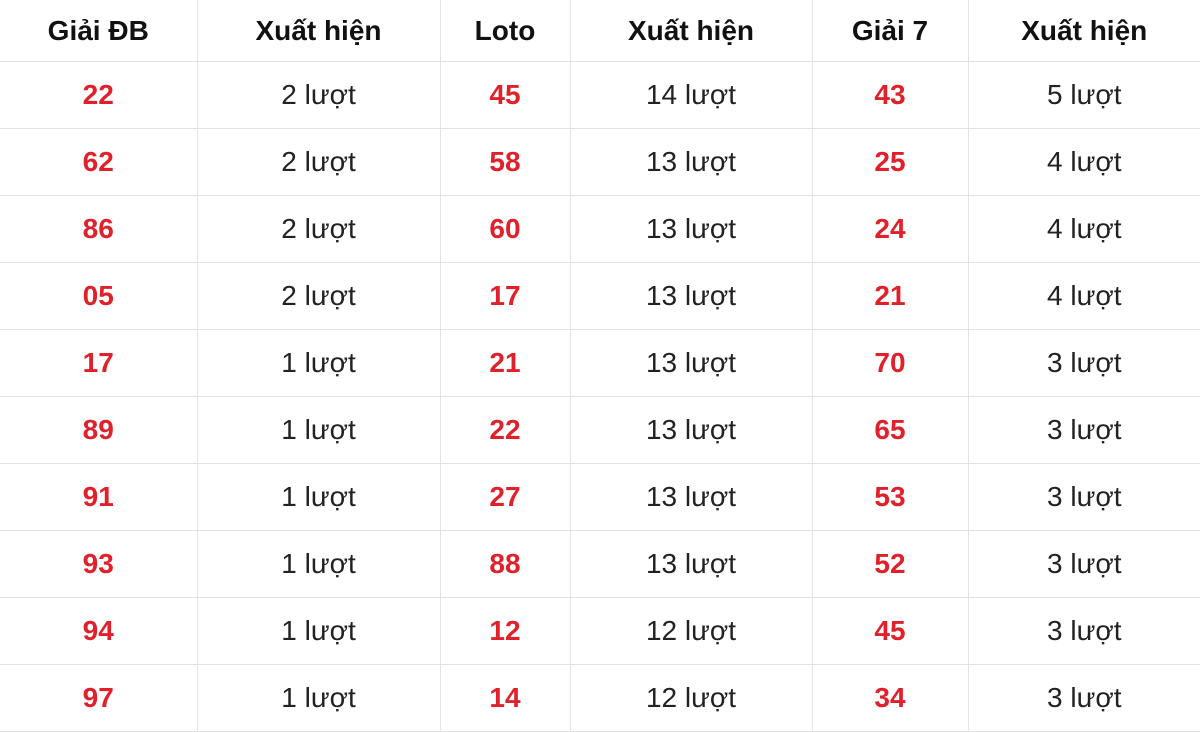 The image size is (1200, 732). What do you see at coordinates (890, 698) in the screenshot?
I see `number-cell: 34` at bounding box center [890, 698].